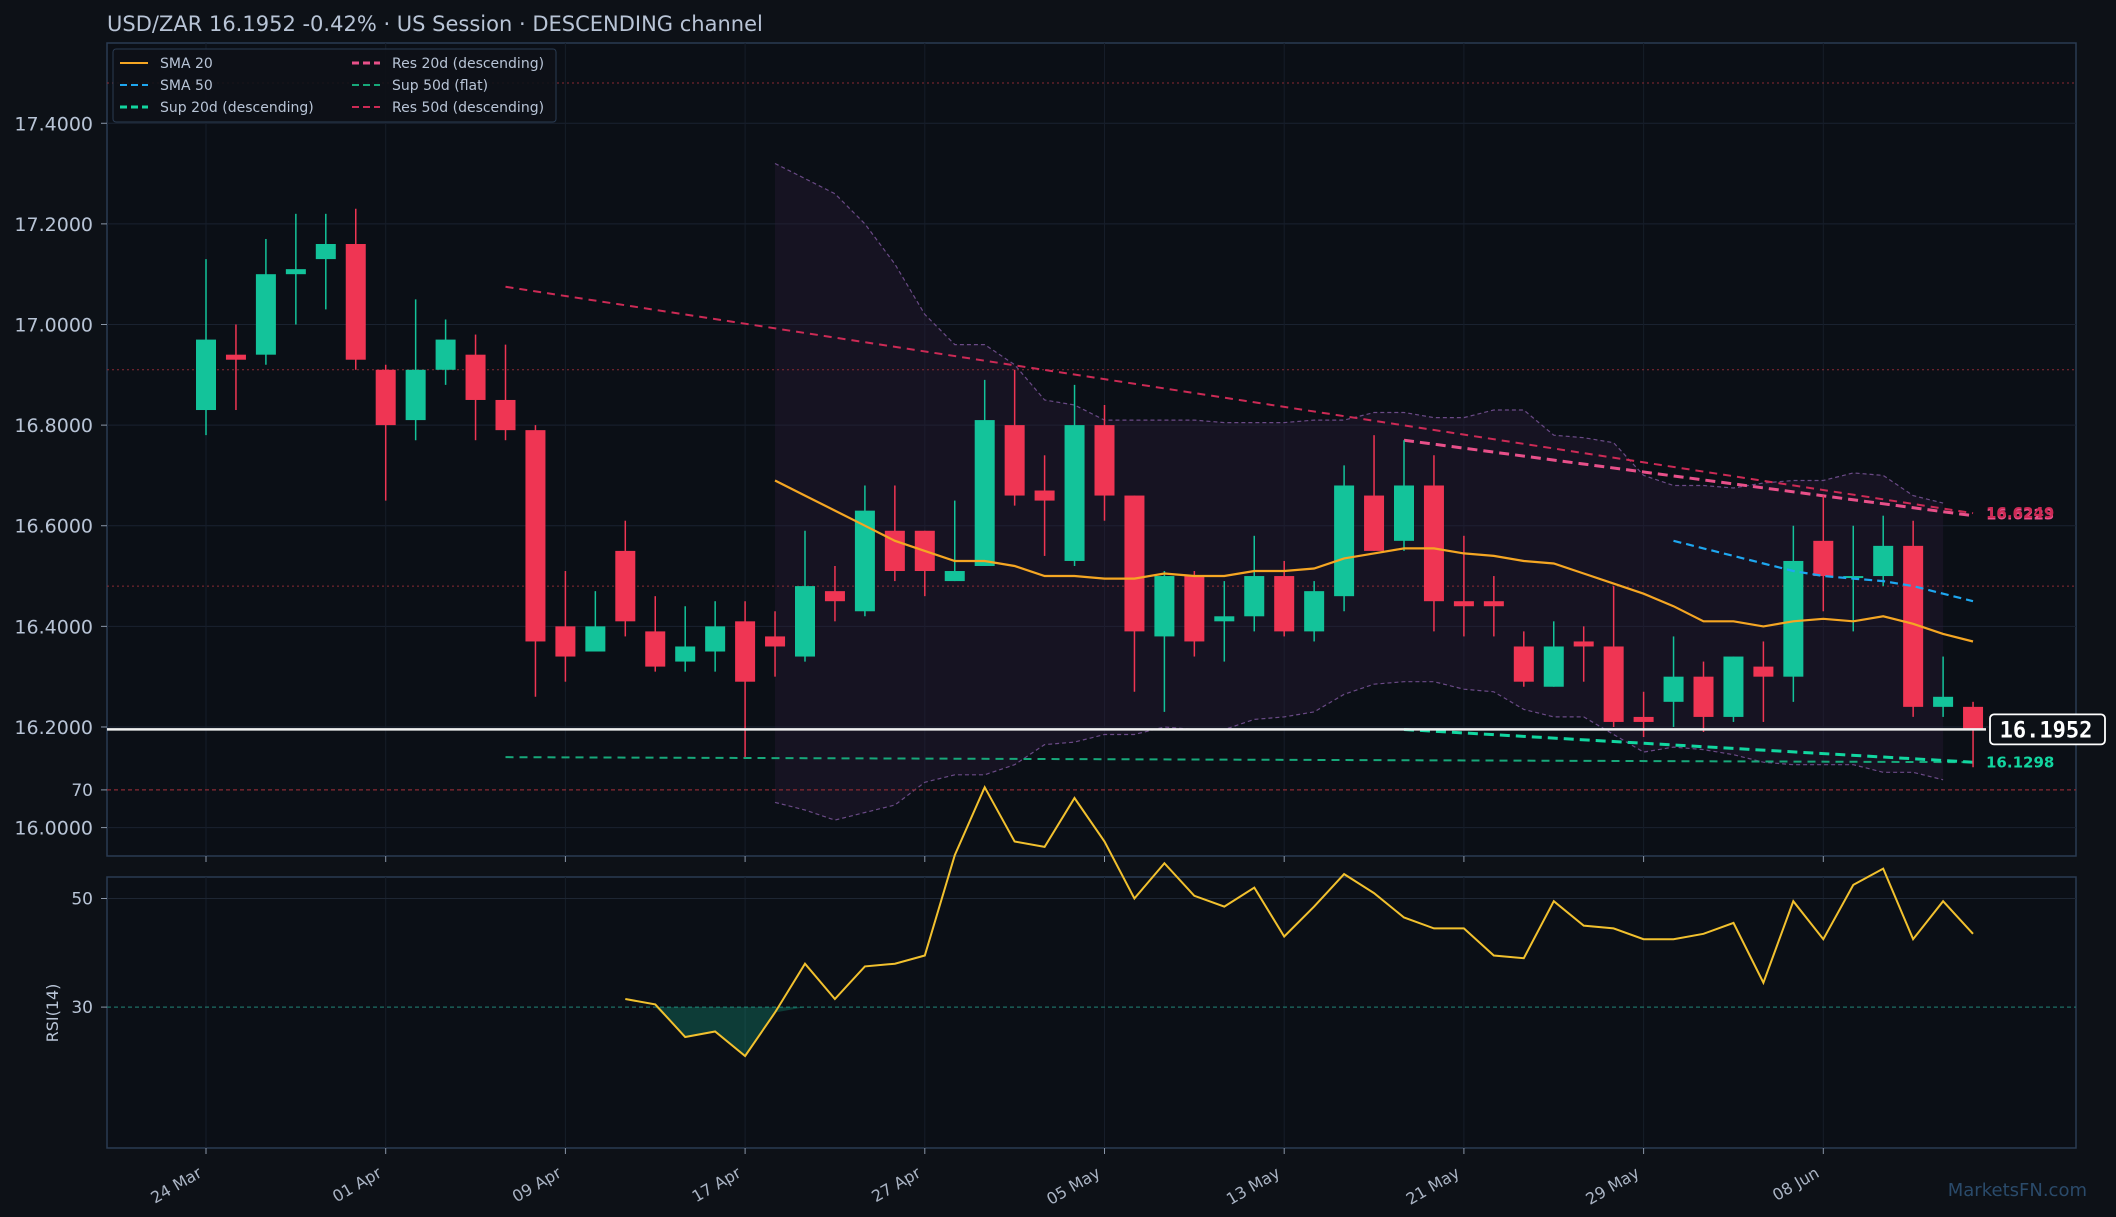  What do you see at coordinates (52, 1013) in the screenshot?
I see `rsi-axis-label: RSI(14)` at bounding box center [52, 1013].